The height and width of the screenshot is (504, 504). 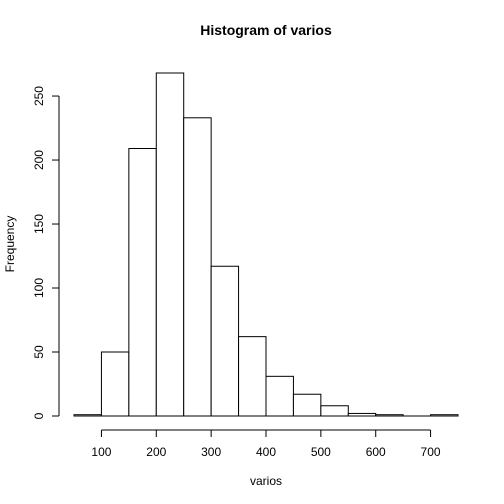 What do you see at coordinates (39, 352) in the screenshot?
I see `y-tick-label: 50` at bounding box center [39, 352].